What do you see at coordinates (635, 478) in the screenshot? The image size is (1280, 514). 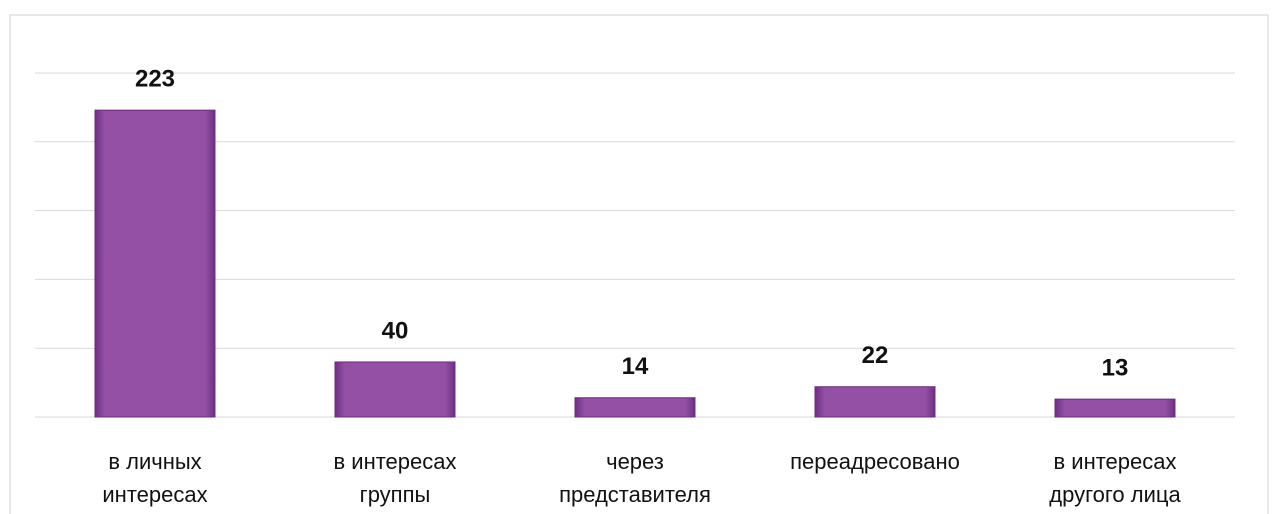 I see `x-tick-label: через представителя` at bounding box center [635, 478].